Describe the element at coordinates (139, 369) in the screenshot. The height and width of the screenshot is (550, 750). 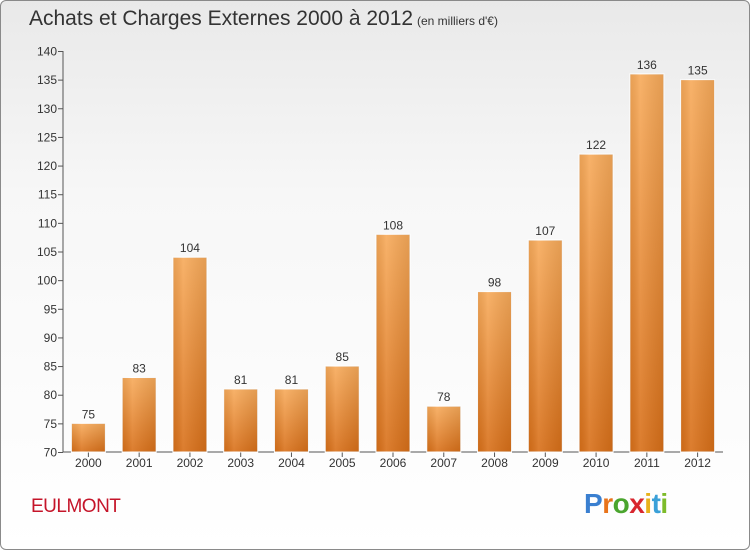
I see `bar-value-label: 83` at that location.